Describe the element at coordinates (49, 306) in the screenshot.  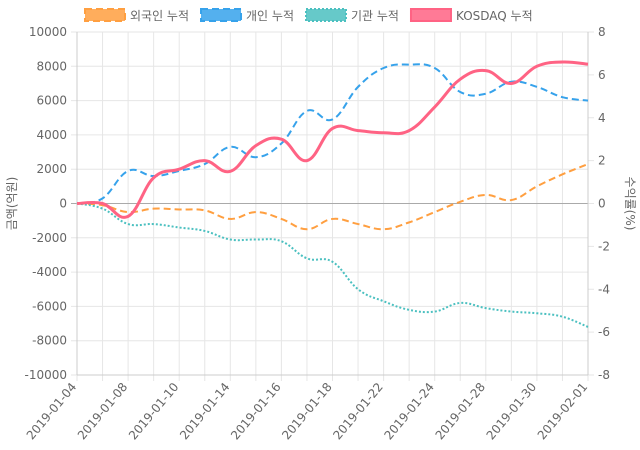
I see `y-tick-label: -6000` at that location.